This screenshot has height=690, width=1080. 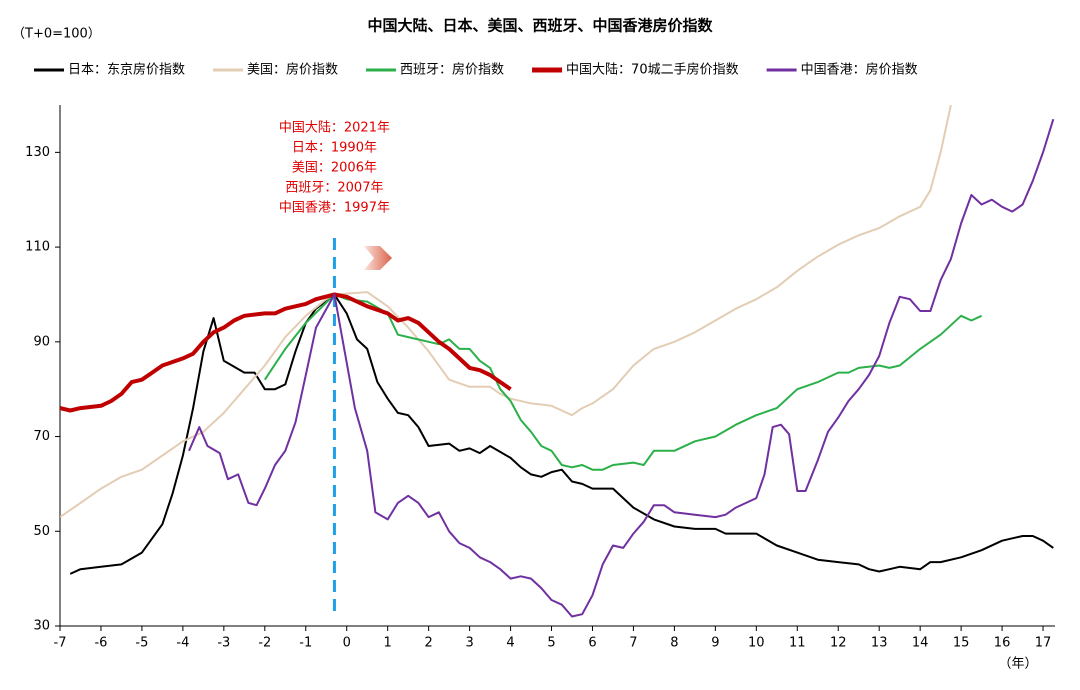 What do you see at coordinates (334, 128) in the screenshot?
I see `annotation: 中国大陆：2021年` at bounding box center [334, 128].